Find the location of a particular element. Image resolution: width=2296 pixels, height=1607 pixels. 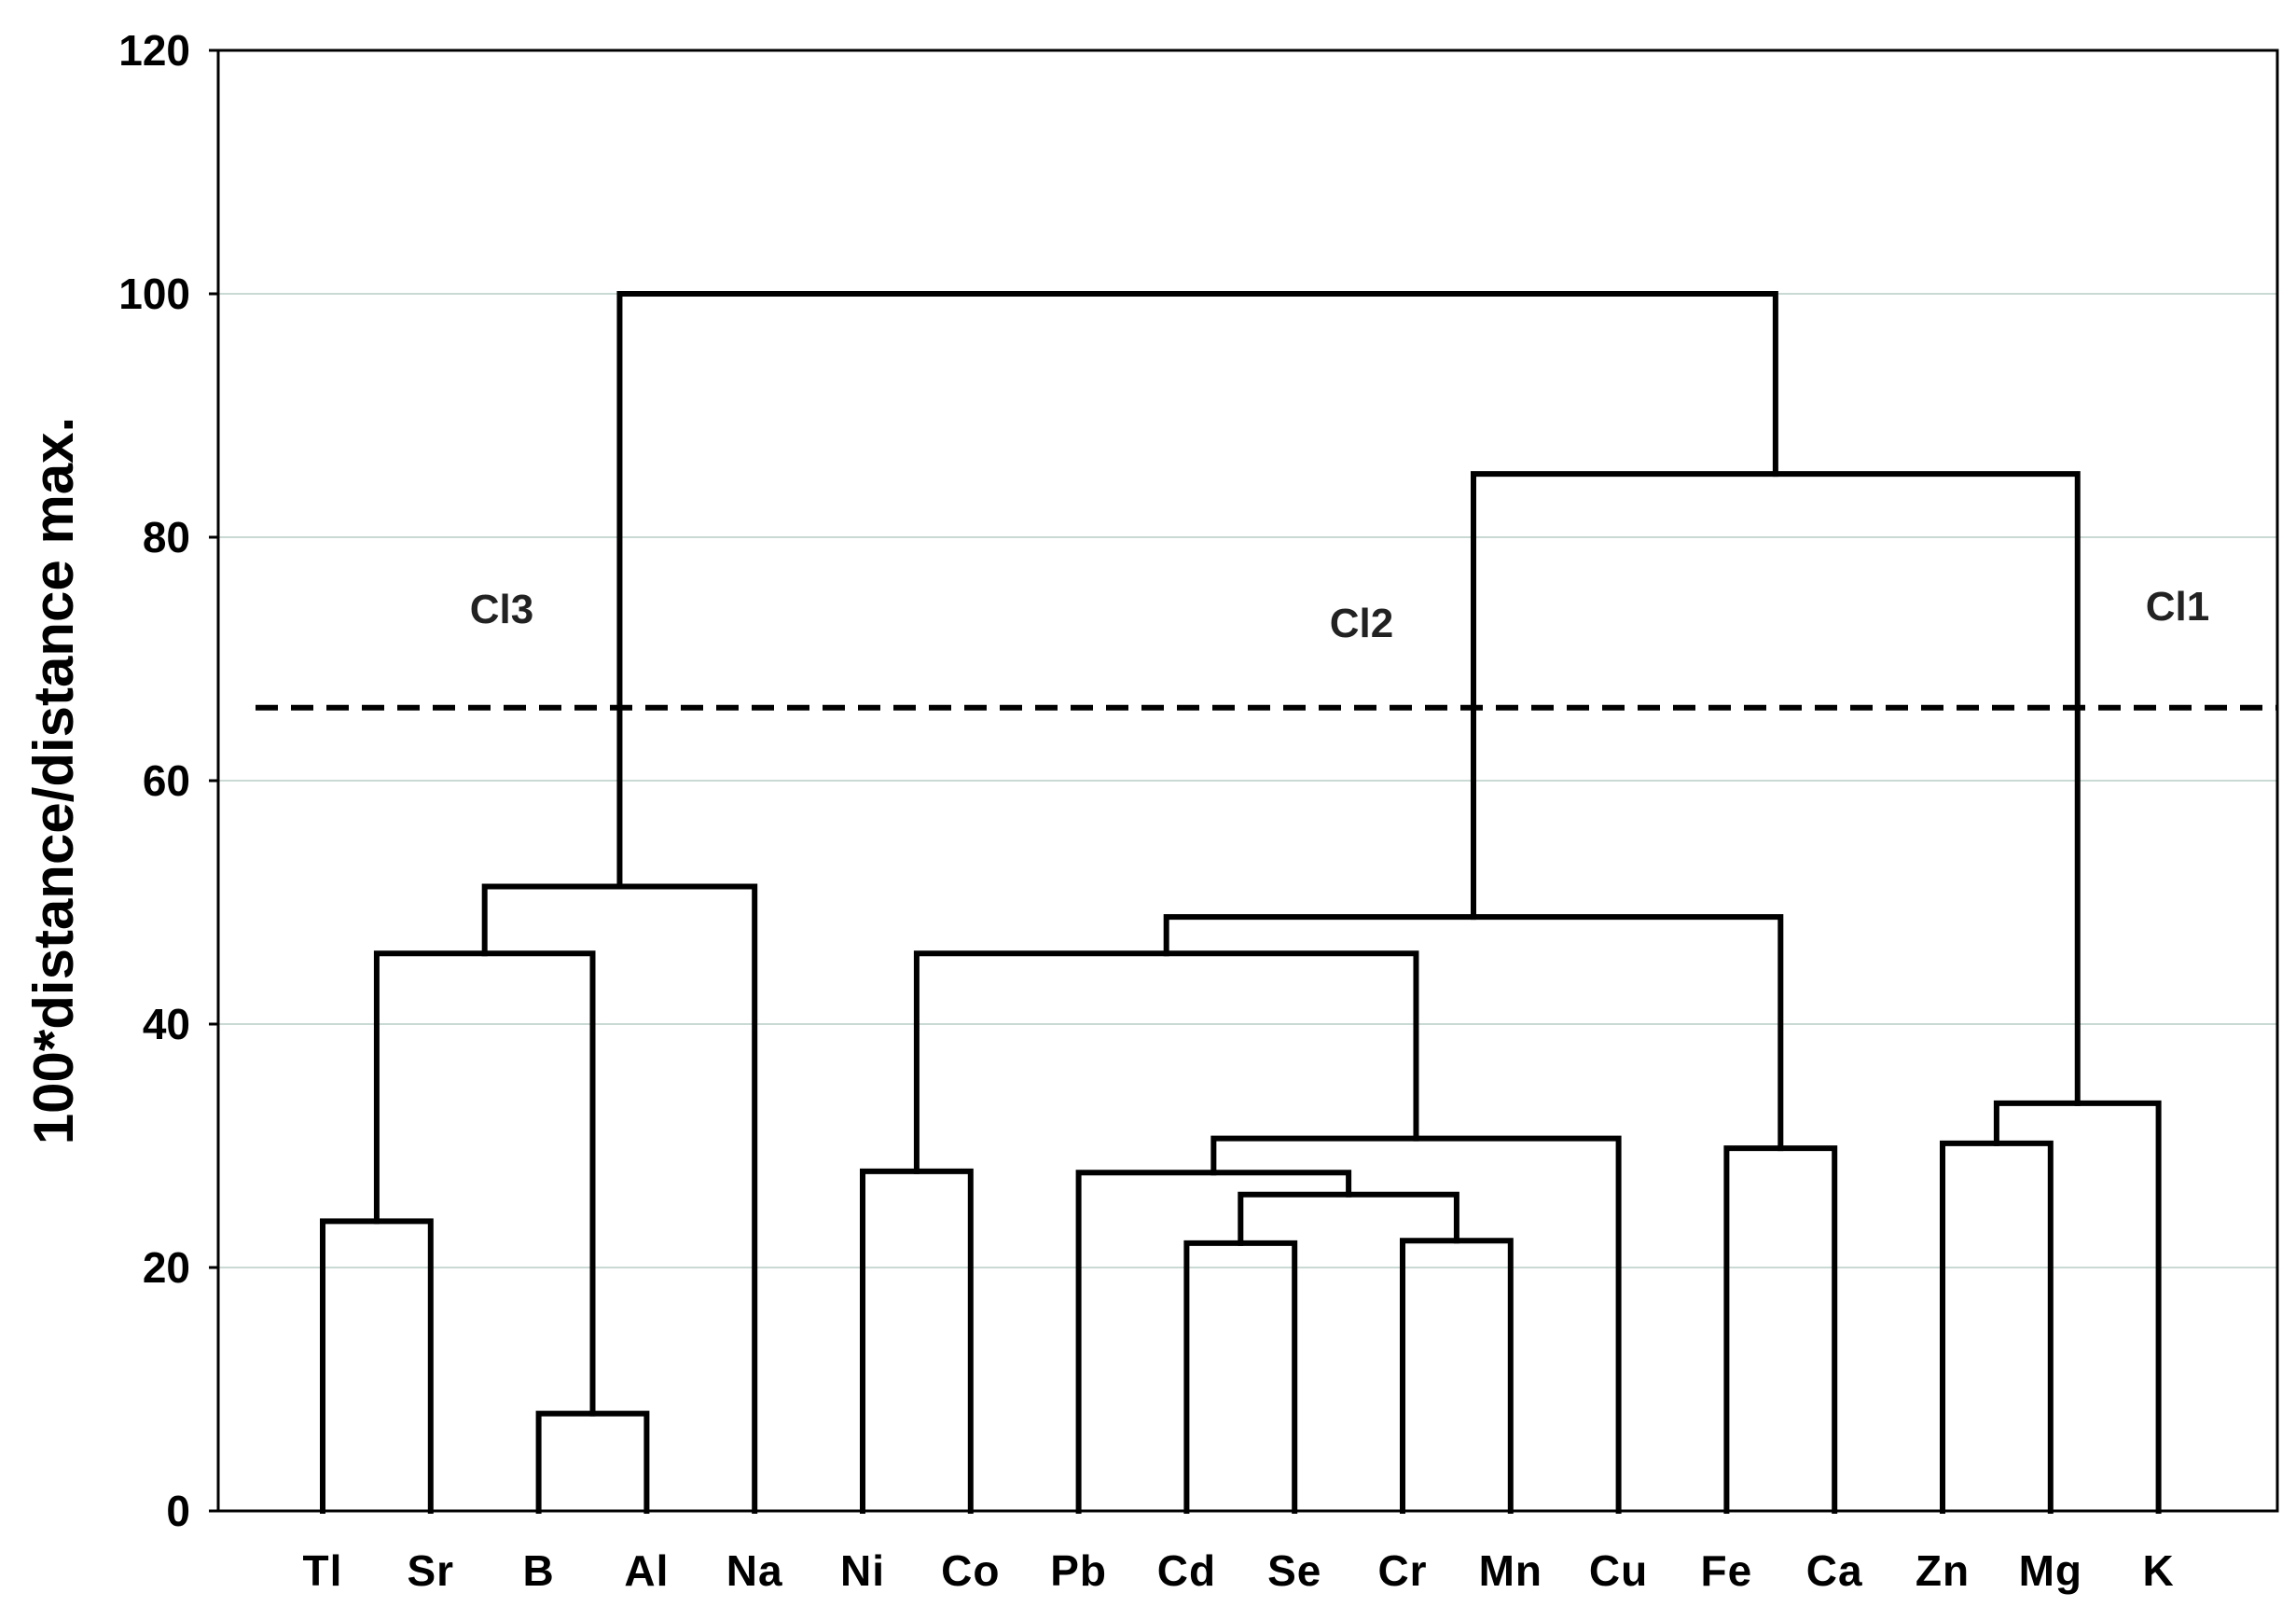

leaf-label-pb: Pb is located at coordinates (1078, 1570).